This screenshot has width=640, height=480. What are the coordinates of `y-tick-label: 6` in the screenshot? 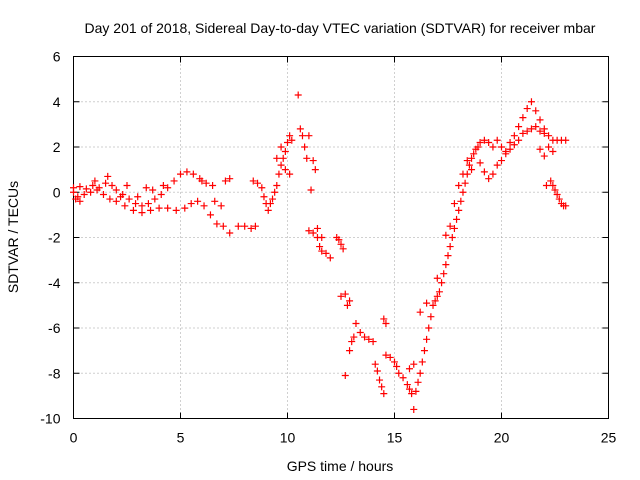 It's located at (57, 57).